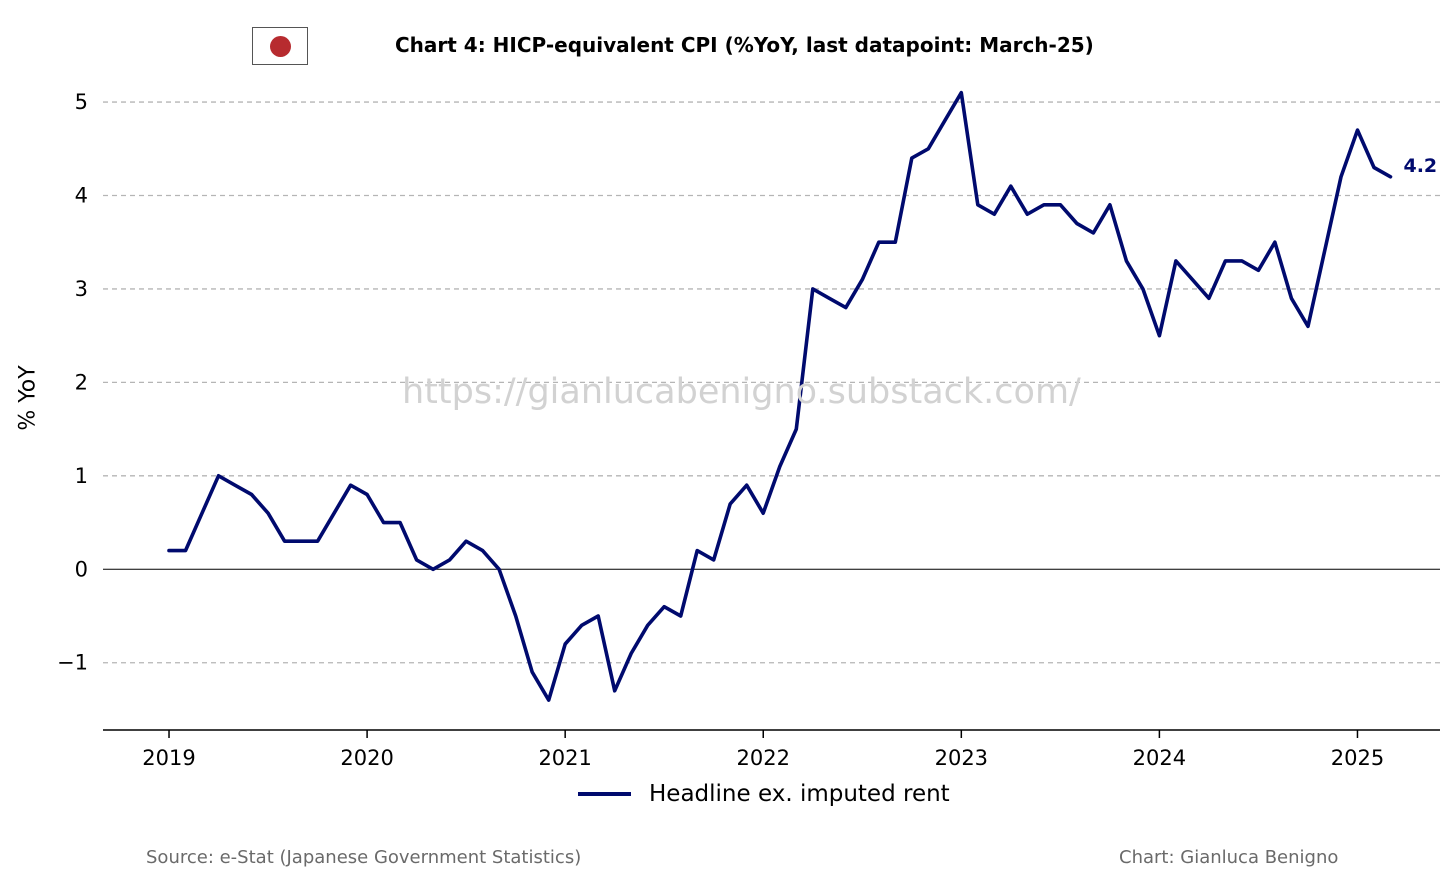 The image size is (1456, 885). What do you see at coordinates (961, 758) in the screenshot?
I see `x-tick-label: 2023` at bounding box center [961, 758].